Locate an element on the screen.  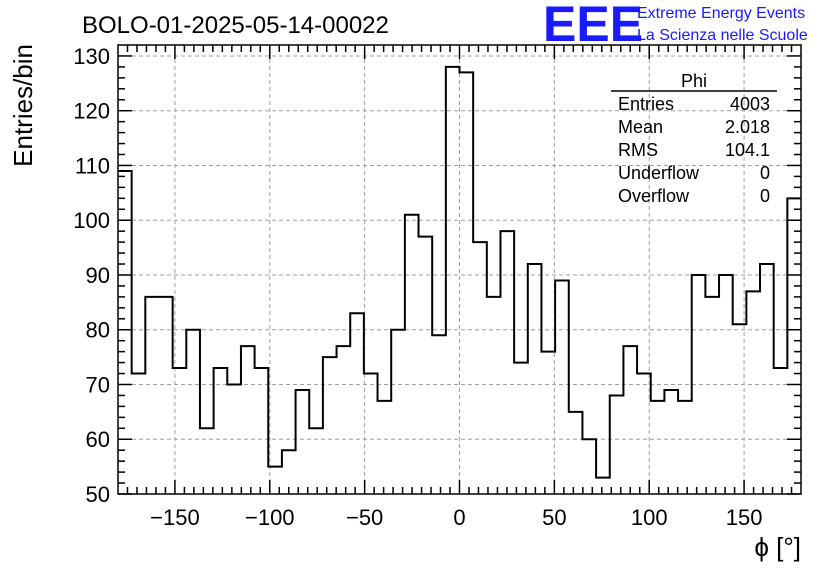
logo-mark: EEE is located at coordinates (593, 26).